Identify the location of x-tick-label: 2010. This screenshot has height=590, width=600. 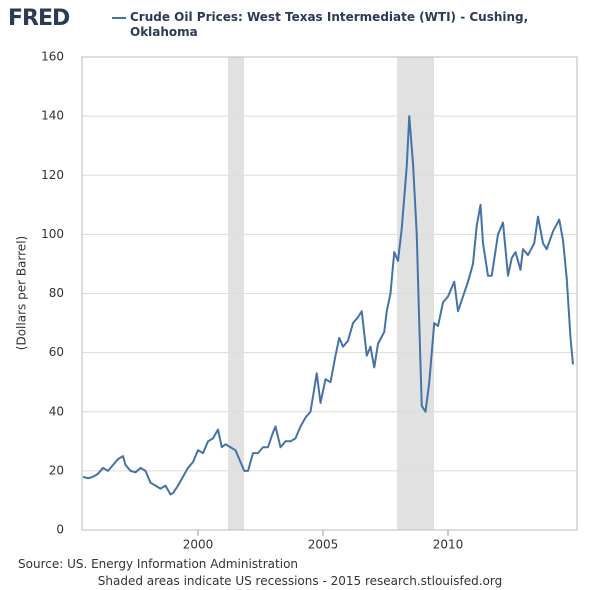
(448, 545).